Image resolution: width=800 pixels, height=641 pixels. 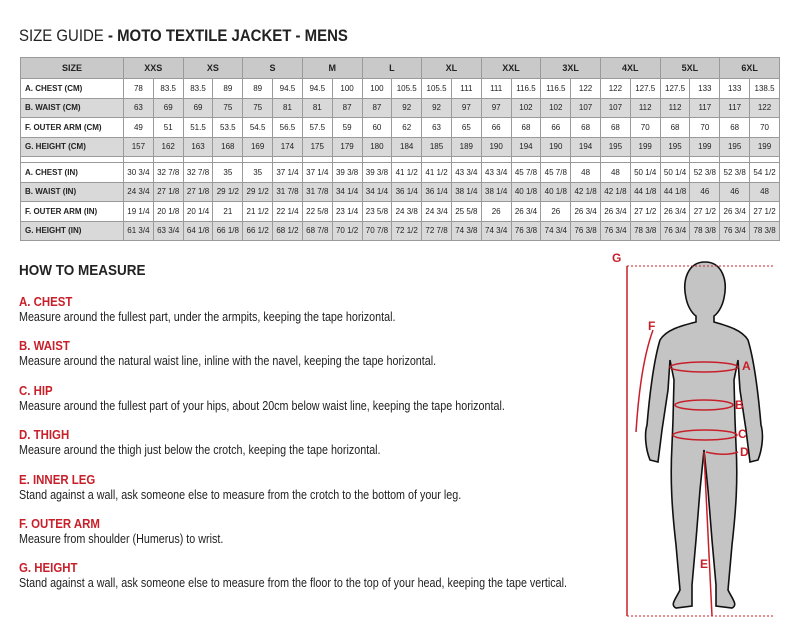 I want to click on table-cell: 76 3/4, so click(x=675, y=230).